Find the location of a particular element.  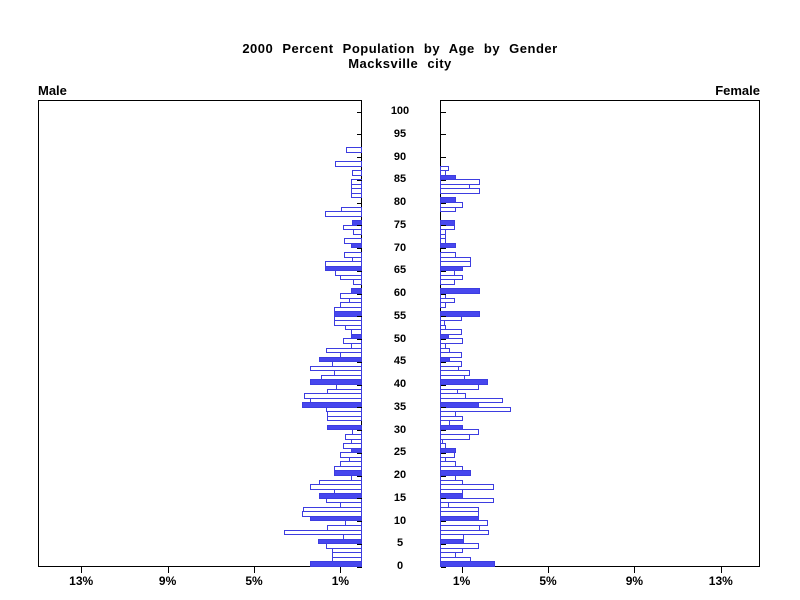

female-pct-tick-label: 1% is located at coordinates (461, 581).